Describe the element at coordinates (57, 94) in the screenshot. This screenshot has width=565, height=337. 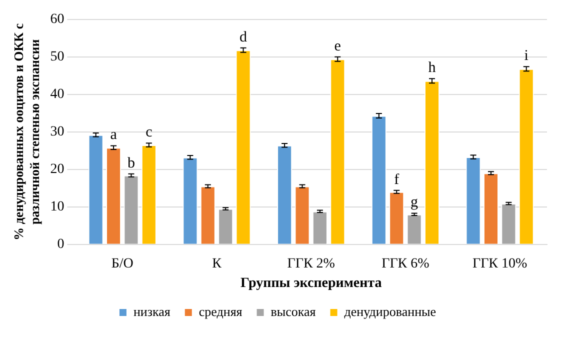
I see `y-tick-label: 40` at that location.